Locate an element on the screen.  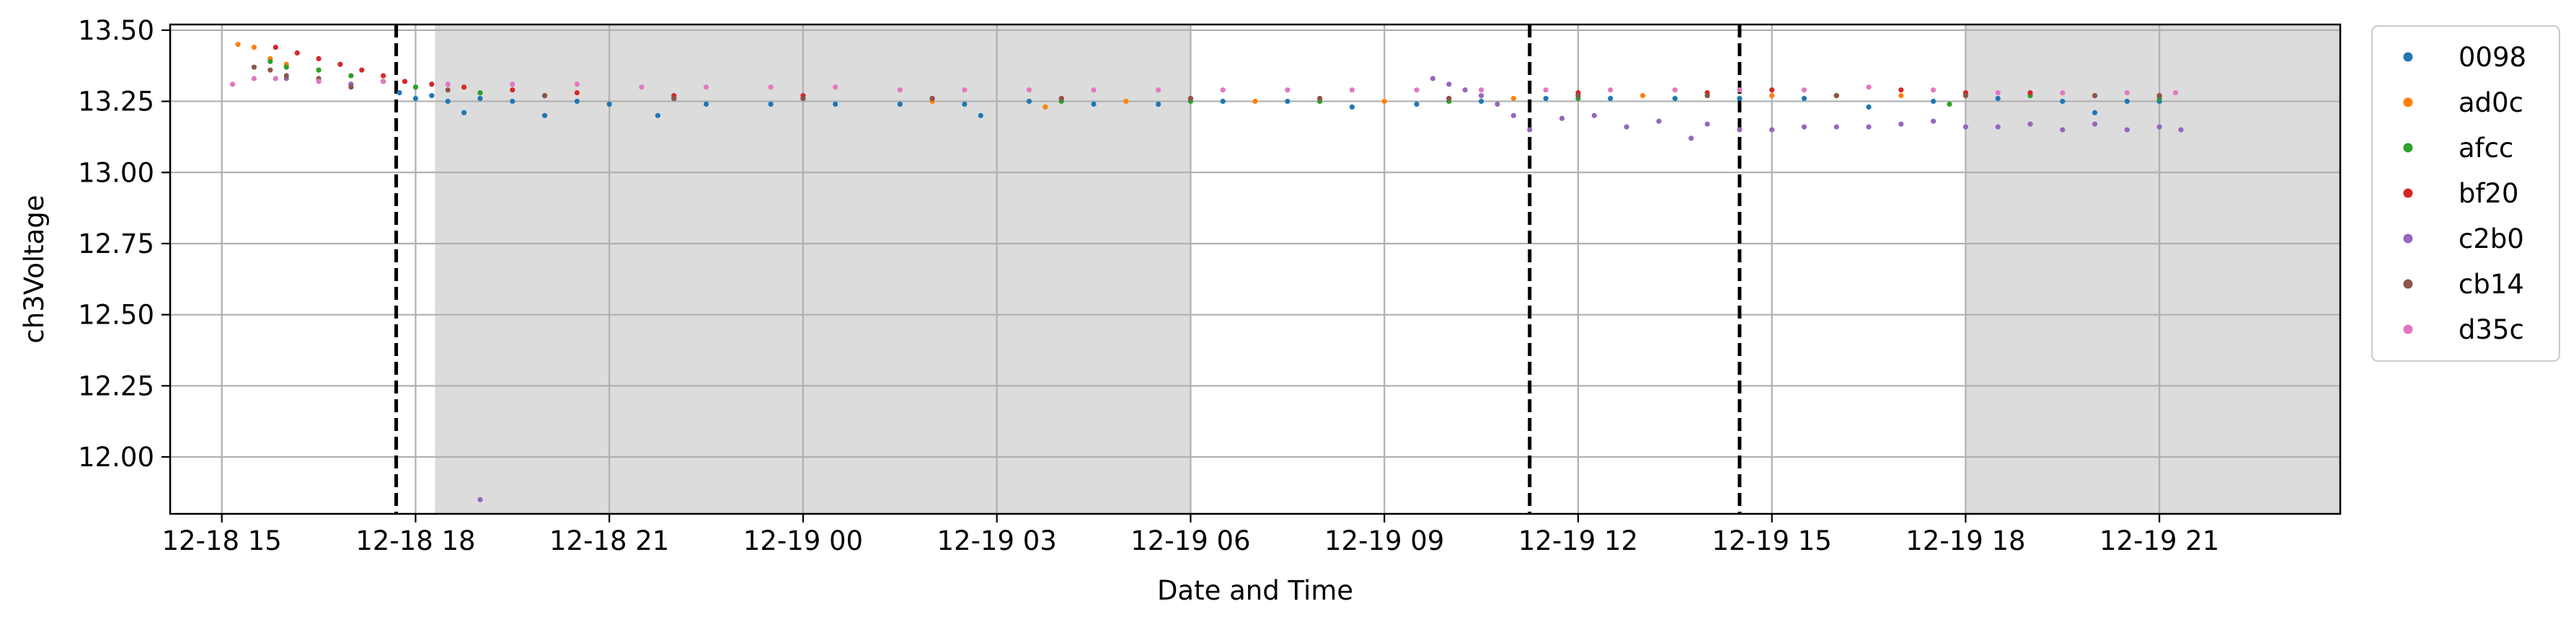
y-tick-label: 12.75 is located at coordinates (116, 243).